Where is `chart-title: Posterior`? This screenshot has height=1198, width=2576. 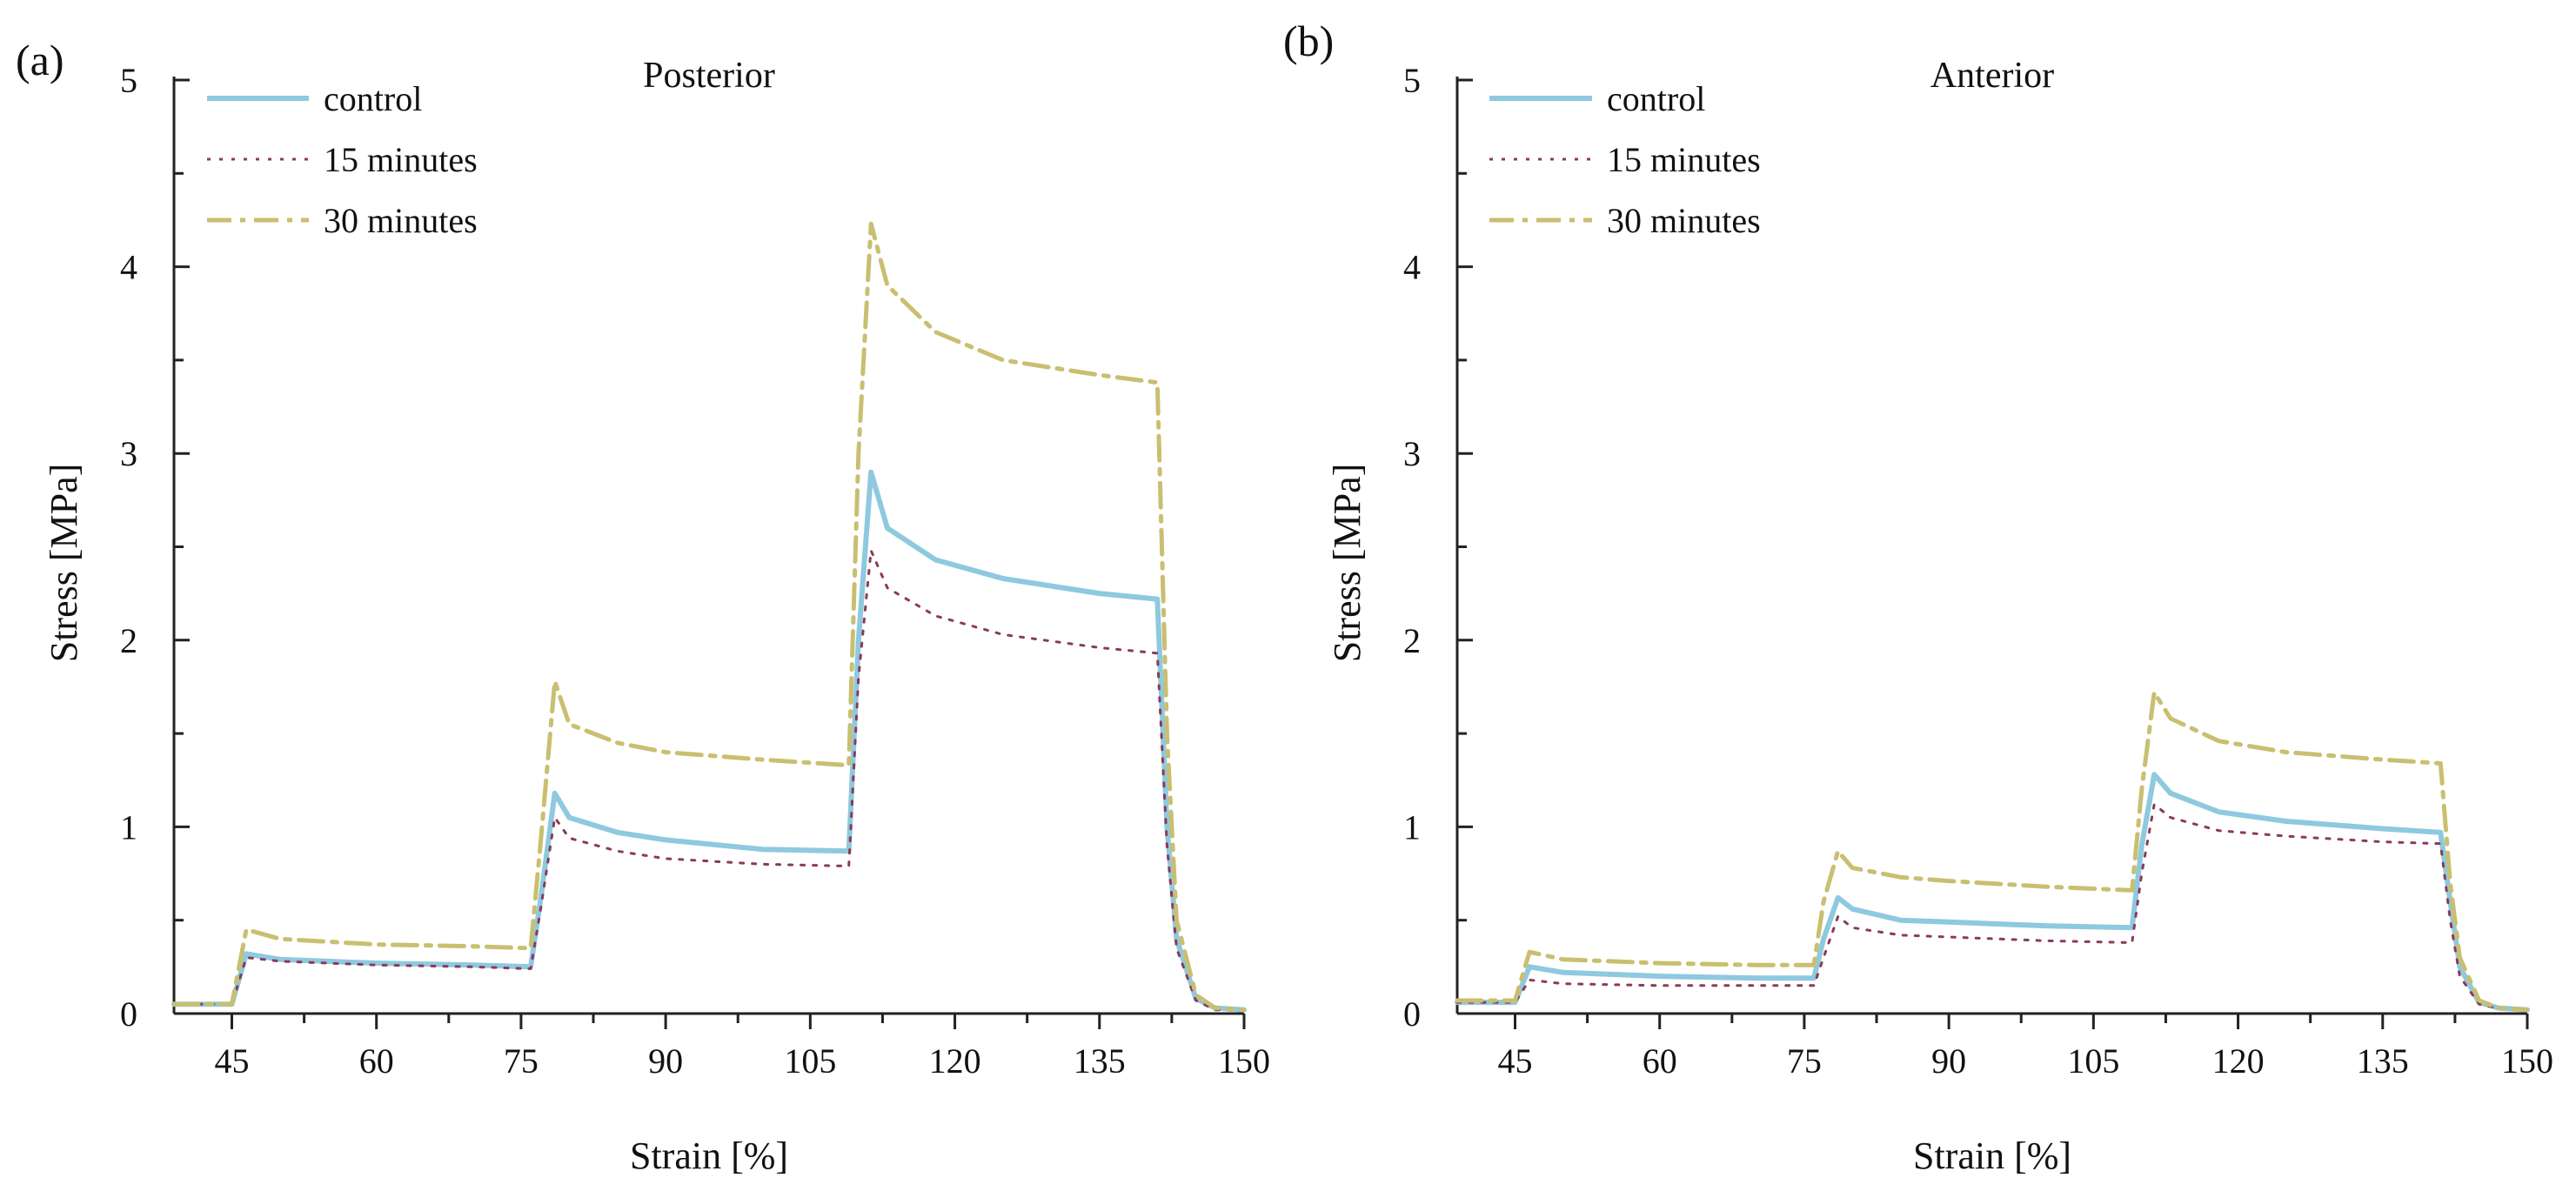
chart-title: Posterior is located at coordinates (709, 76).